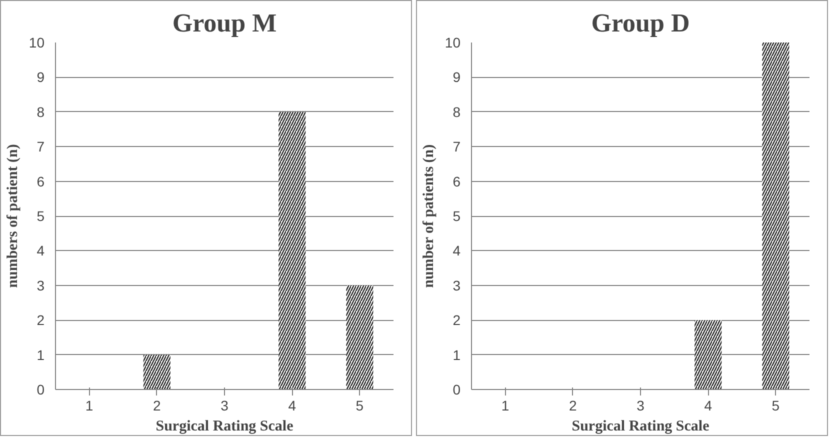  Describe the element at coordinates (428, 216) in the screenshot. I see `y-axis-title: number of patients (n)` at that location.